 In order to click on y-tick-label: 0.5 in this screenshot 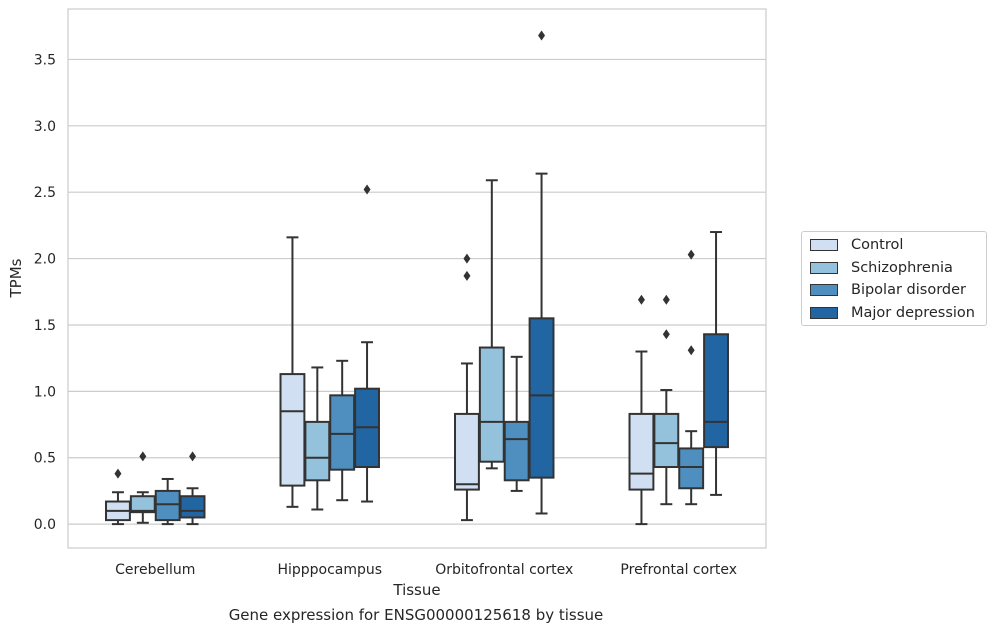, I will do `click(45, 459)`.